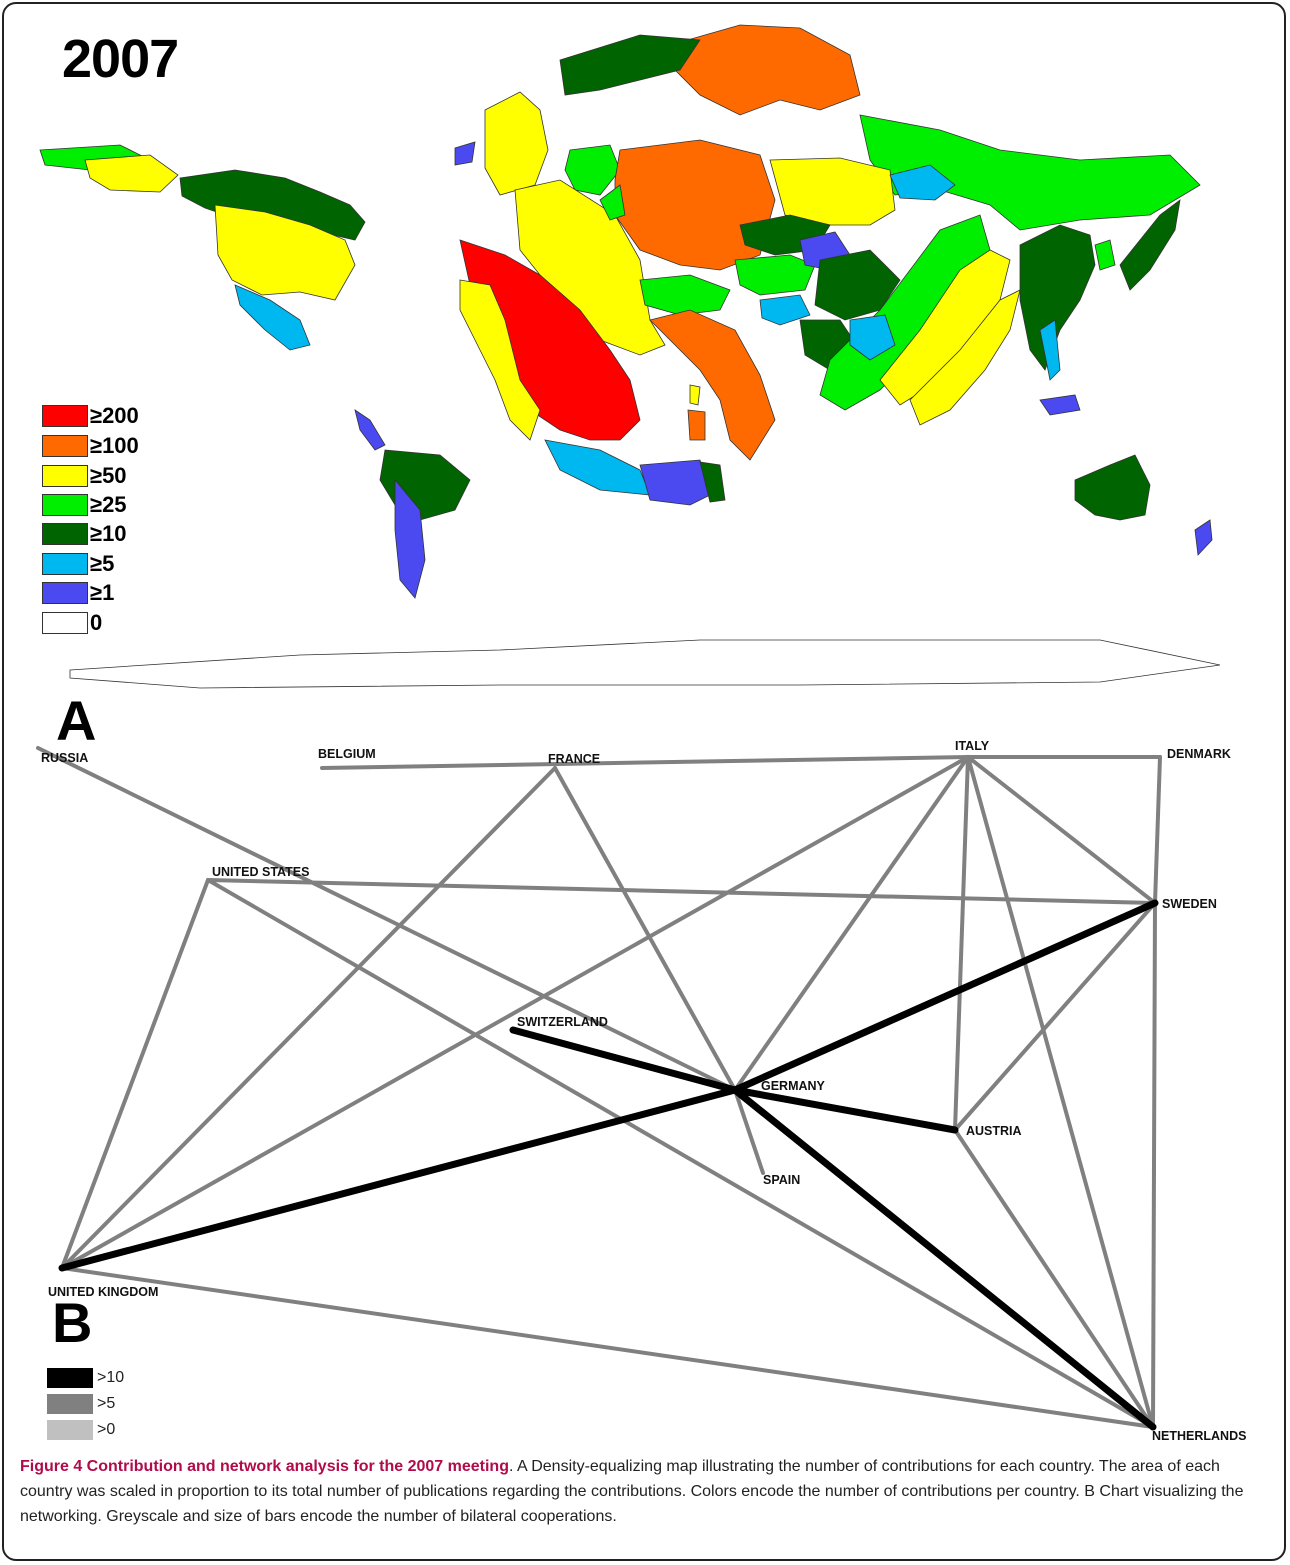 The image size is (1290, 1565). I want to click on node-russia: RUSSIA, so click(65, 758).